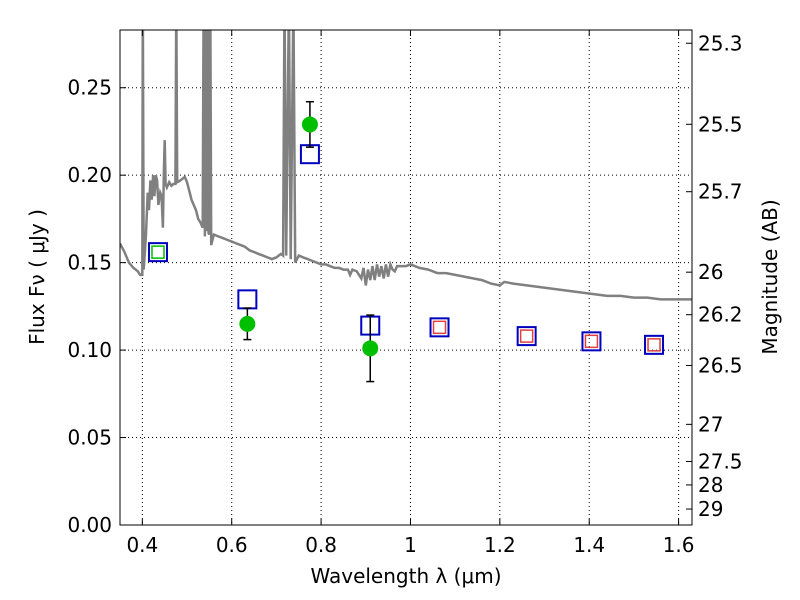  Describe the element at coordinates (679, 545) in the screenshot. I see `x-tick-label: 1.6` at that location.